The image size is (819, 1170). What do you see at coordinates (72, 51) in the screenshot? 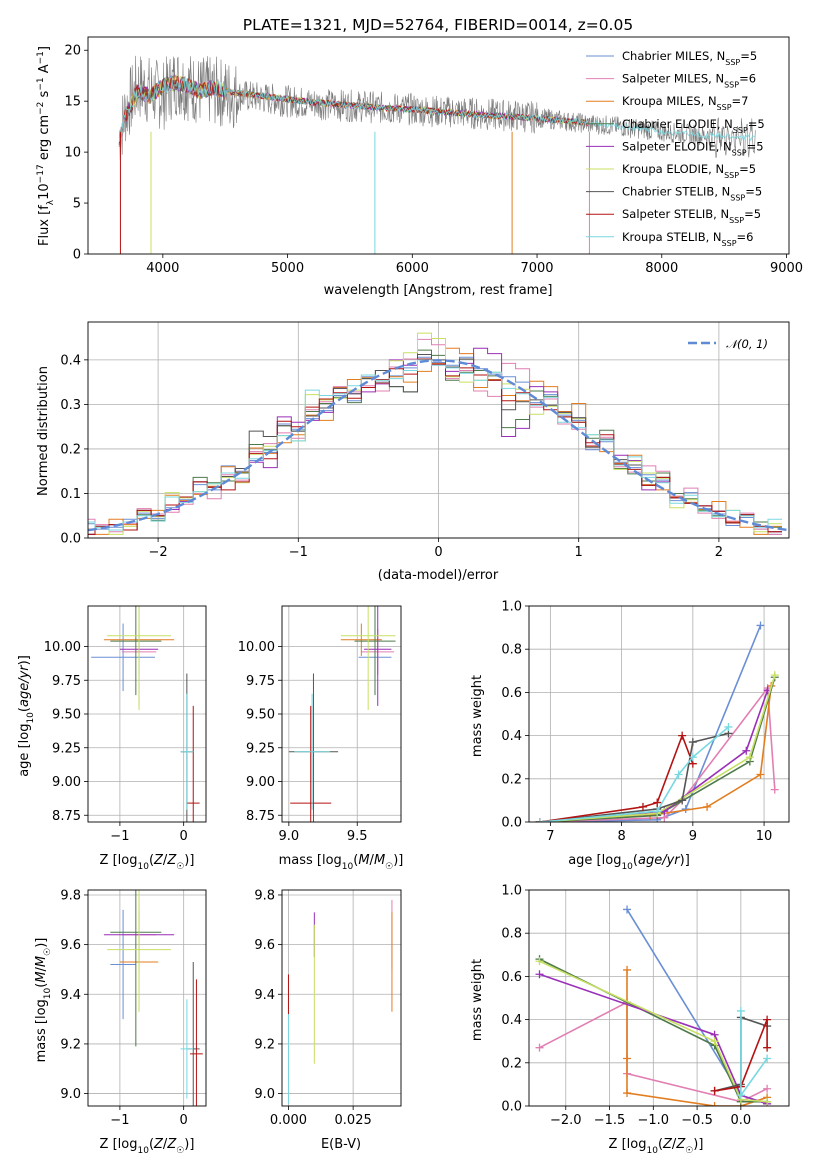
I see `tick-label-y: 20` at bounding box center [72, 51].